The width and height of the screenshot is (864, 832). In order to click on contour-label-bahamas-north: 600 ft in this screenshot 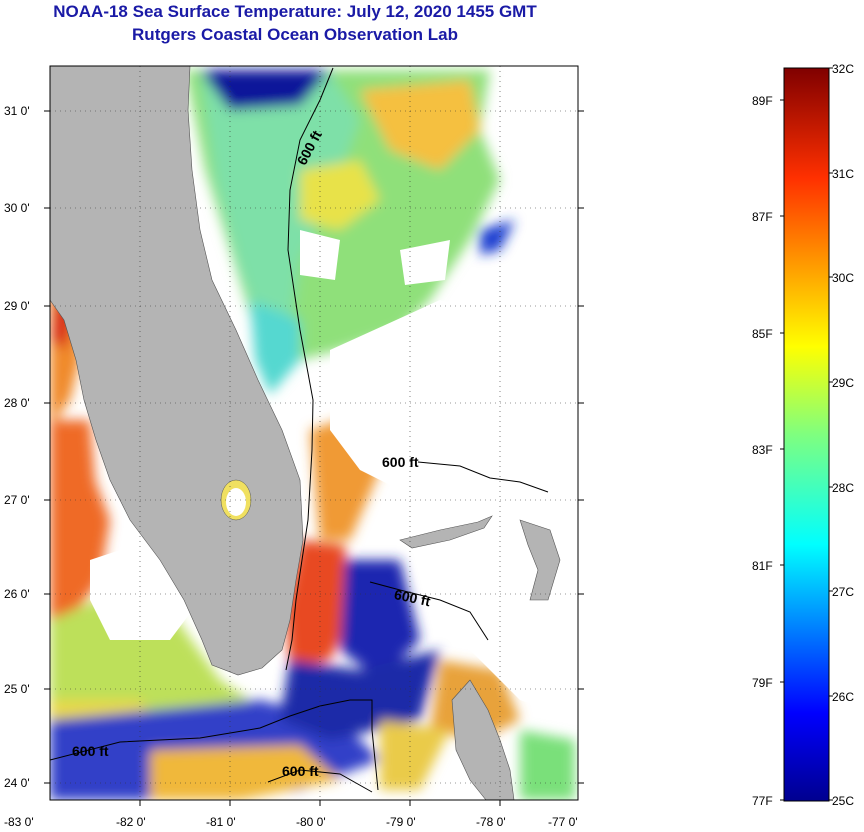, I will do `click(400, 462)`.